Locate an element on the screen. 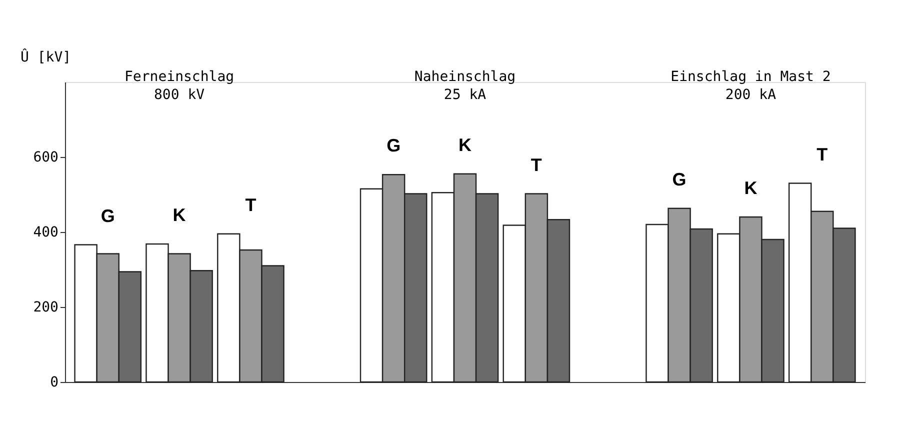  y-axis-title: Û [kV] is located at coordinates (46, 57).